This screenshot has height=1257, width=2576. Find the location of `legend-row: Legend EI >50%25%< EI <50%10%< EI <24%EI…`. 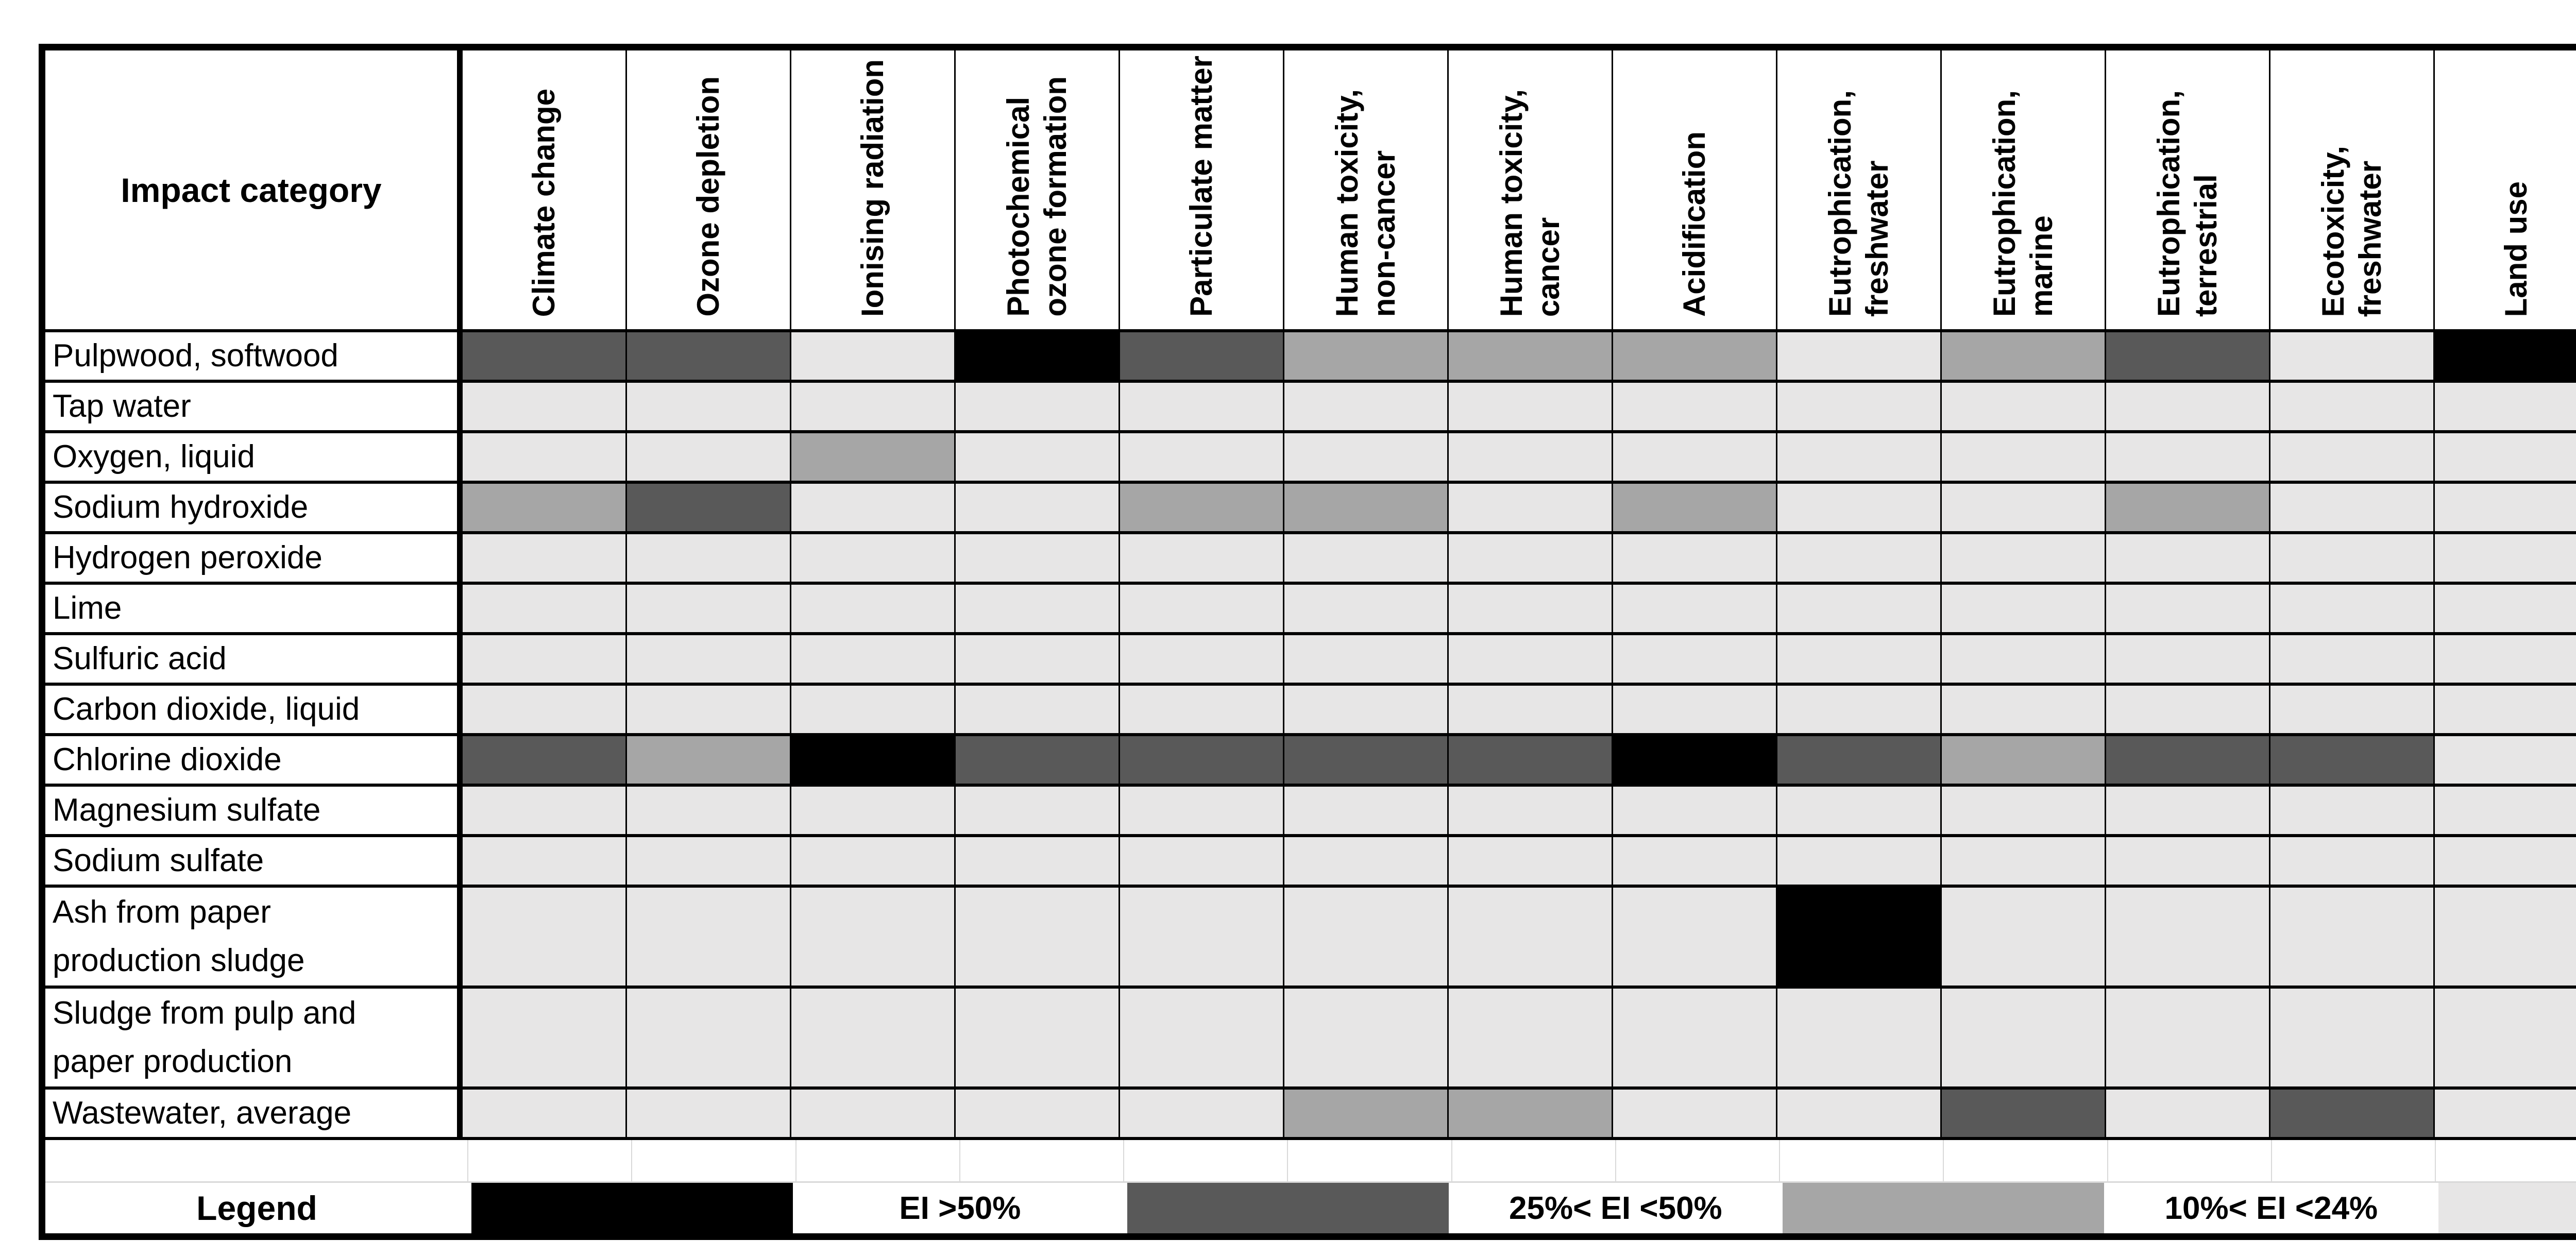

legend-row: Legend EI >50%25%< EI <50%10%< EI <24%EI… is located at coordinates (1310, 1208).